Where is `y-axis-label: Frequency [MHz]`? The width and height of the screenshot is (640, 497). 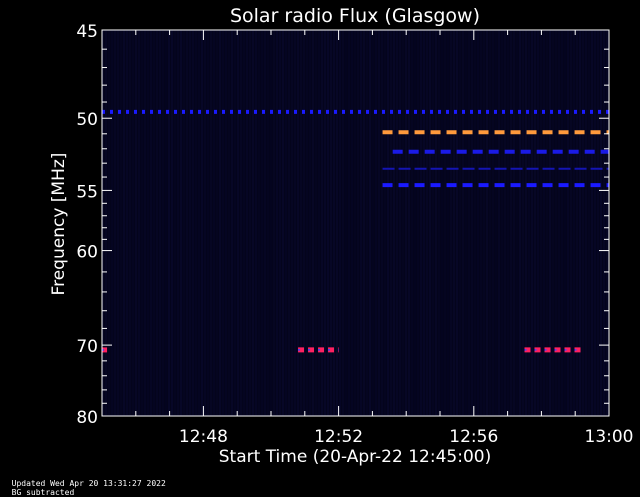 y-axis-label: Frequency [MHz] is located at coordinates (59, 224).